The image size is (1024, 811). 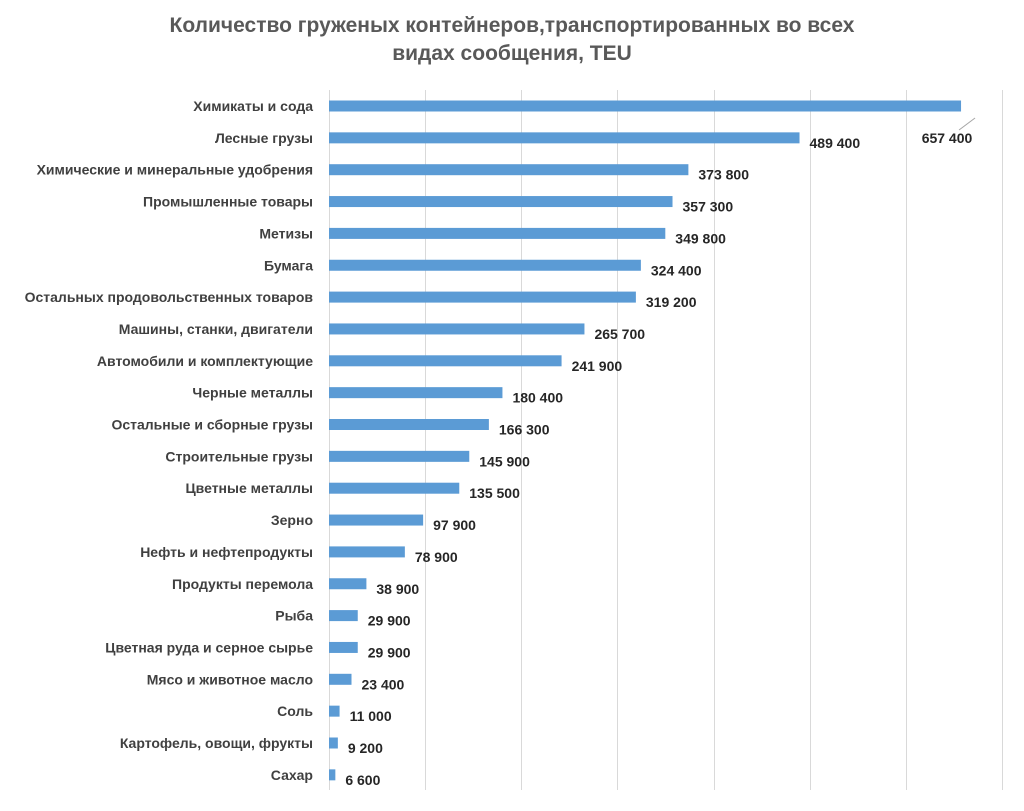 I want to click on value-label: 265 700, so click(x=619, y=334).